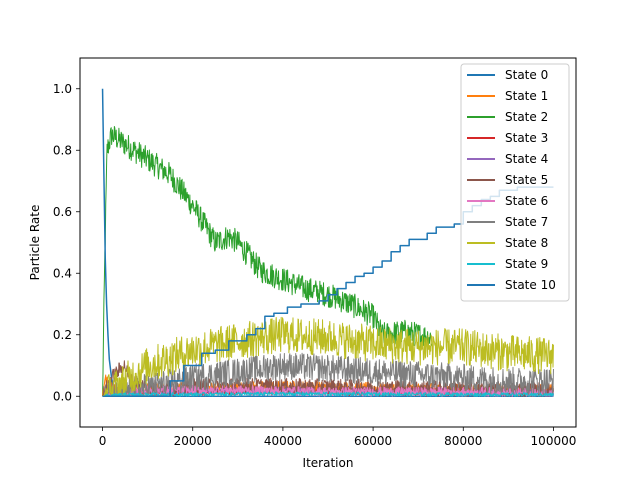 The image size is (640, 480). What do you see at coordinates (328, 463) in the screenshot?
I see `x-axis-label: Iteration` at bounding box center [328, 463].